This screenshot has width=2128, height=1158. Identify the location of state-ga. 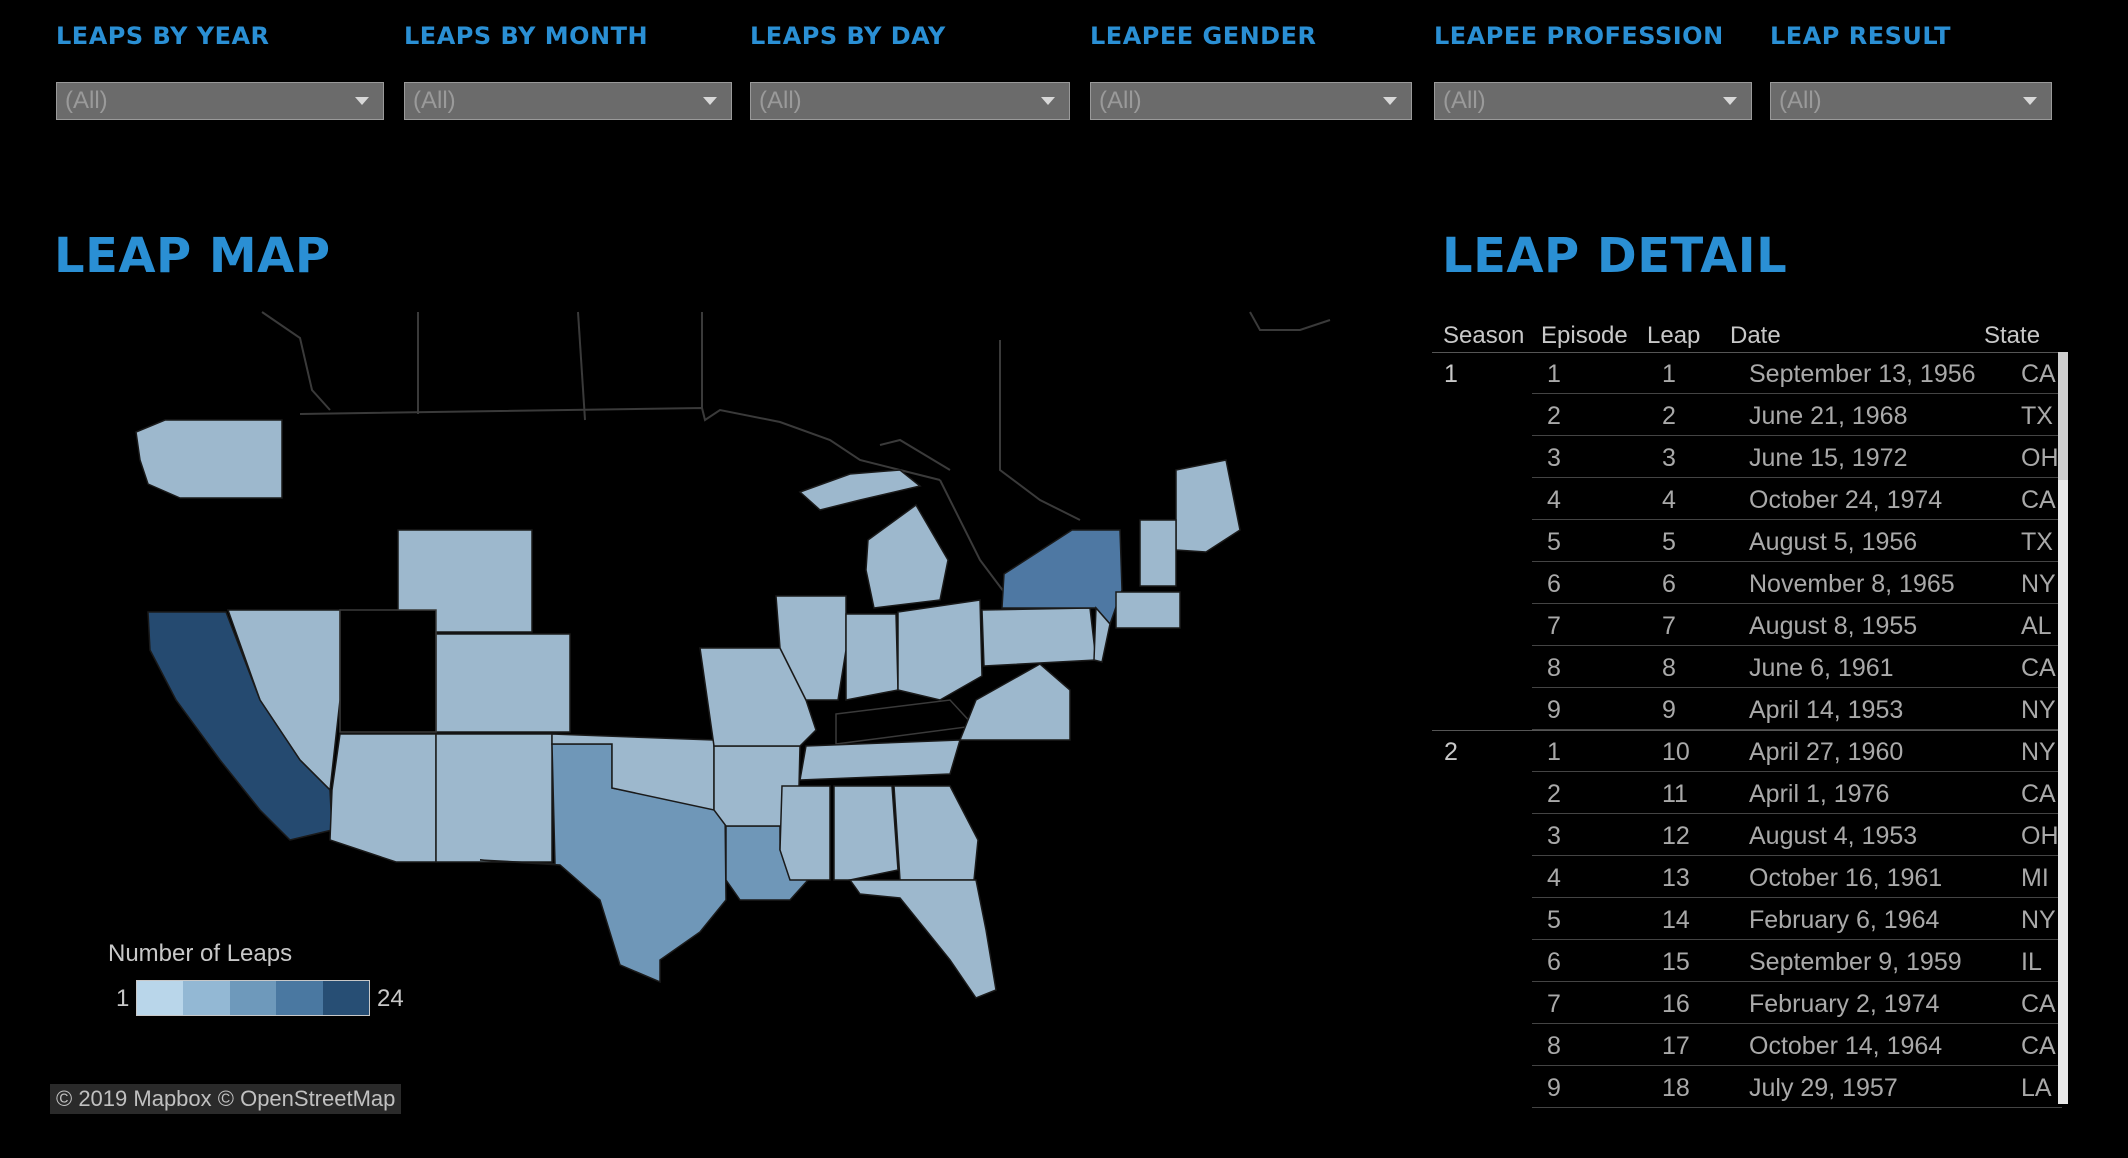
(936, 833).